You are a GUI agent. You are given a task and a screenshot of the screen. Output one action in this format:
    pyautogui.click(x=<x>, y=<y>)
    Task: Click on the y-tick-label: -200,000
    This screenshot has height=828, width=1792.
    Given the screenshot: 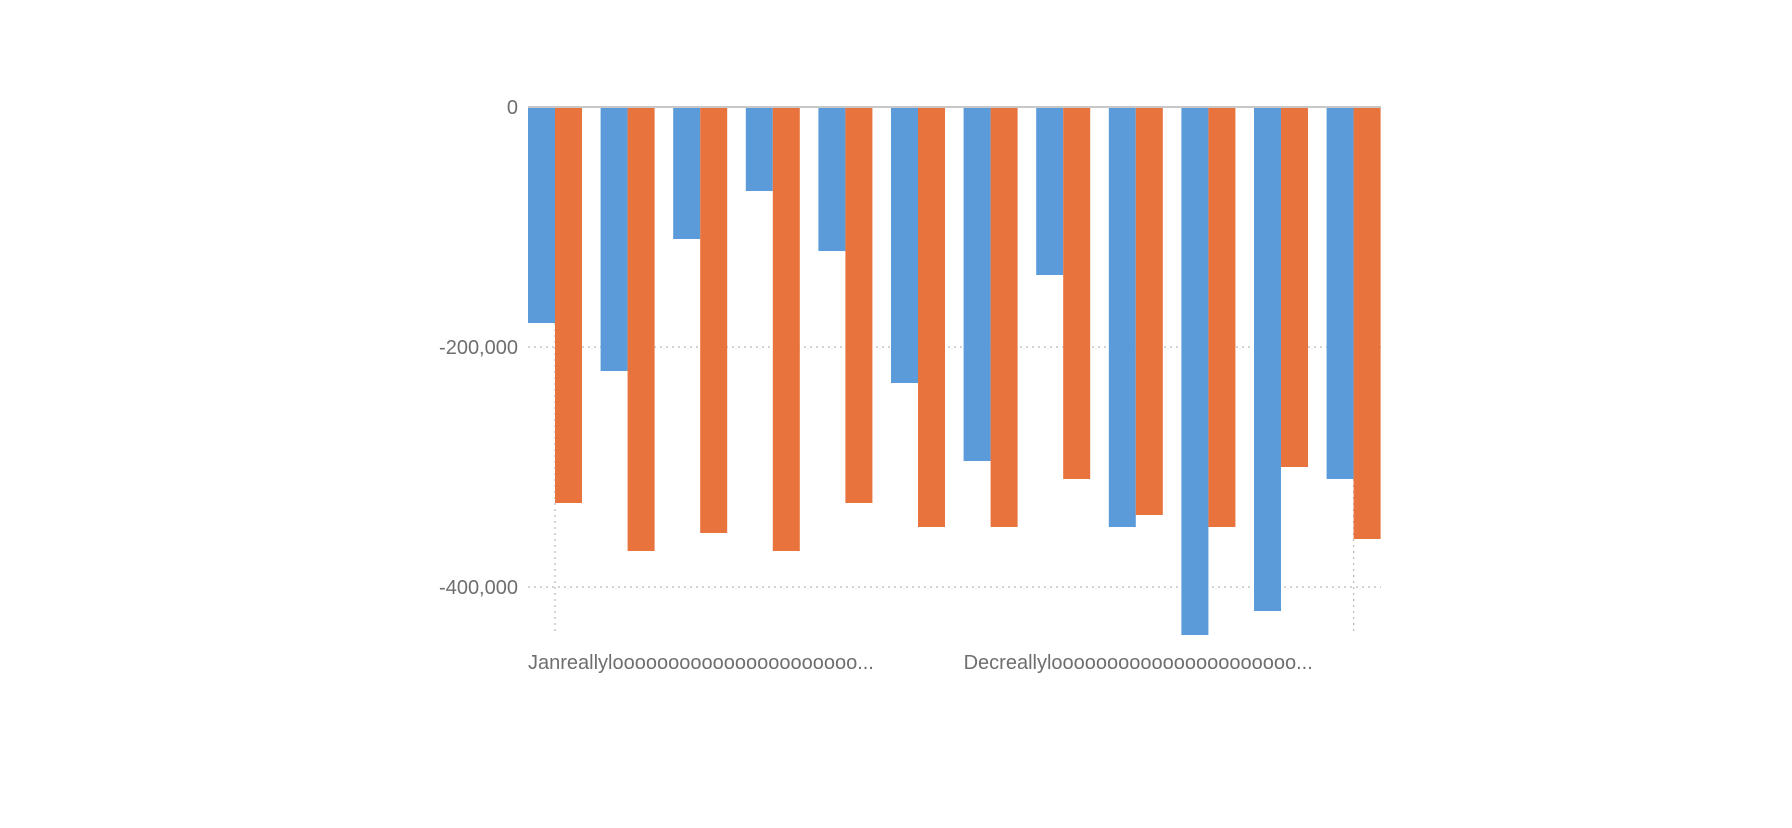 What is the action you would take?
    pyautogui.click(x=478, y=348)
    